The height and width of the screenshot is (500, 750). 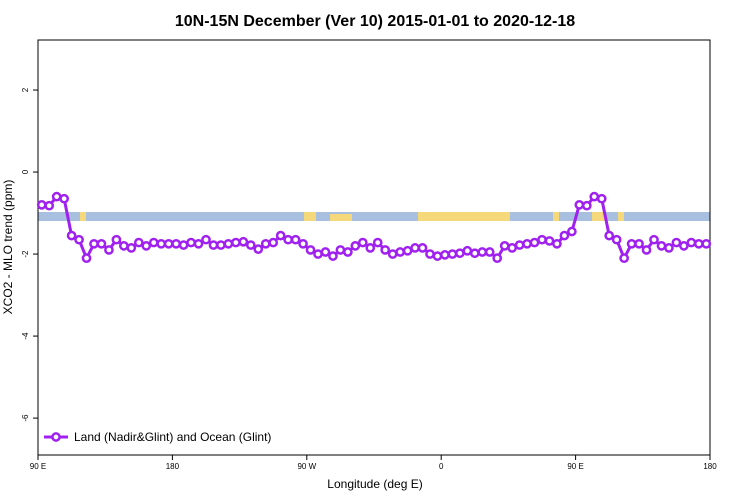 I want to click on x-tick-label: 90 W, so click(x=306, y=466).